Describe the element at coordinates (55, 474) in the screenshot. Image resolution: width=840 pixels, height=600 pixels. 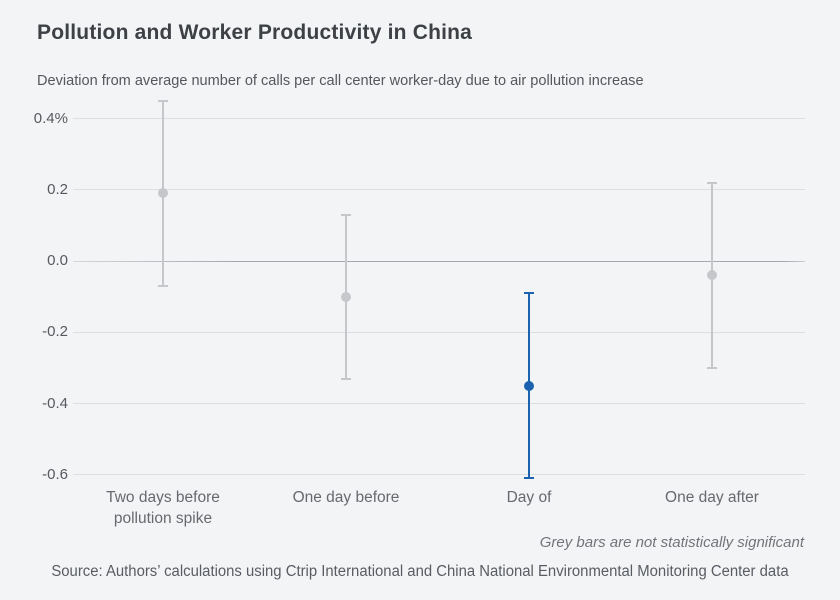
I see `y-axis-tick-label: -0.6` at that location.